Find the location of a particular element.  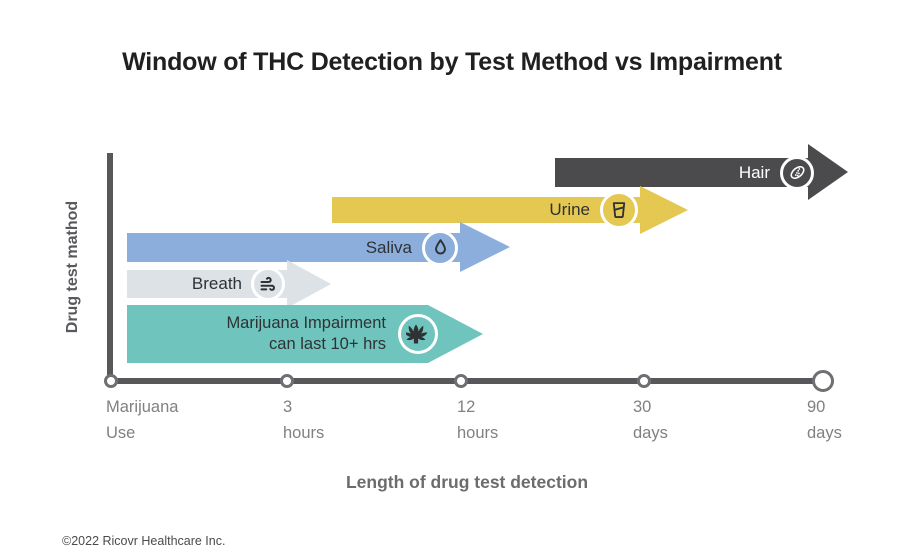

tick-label-3-hours: 3 hours is located at coordinates (304, 420).